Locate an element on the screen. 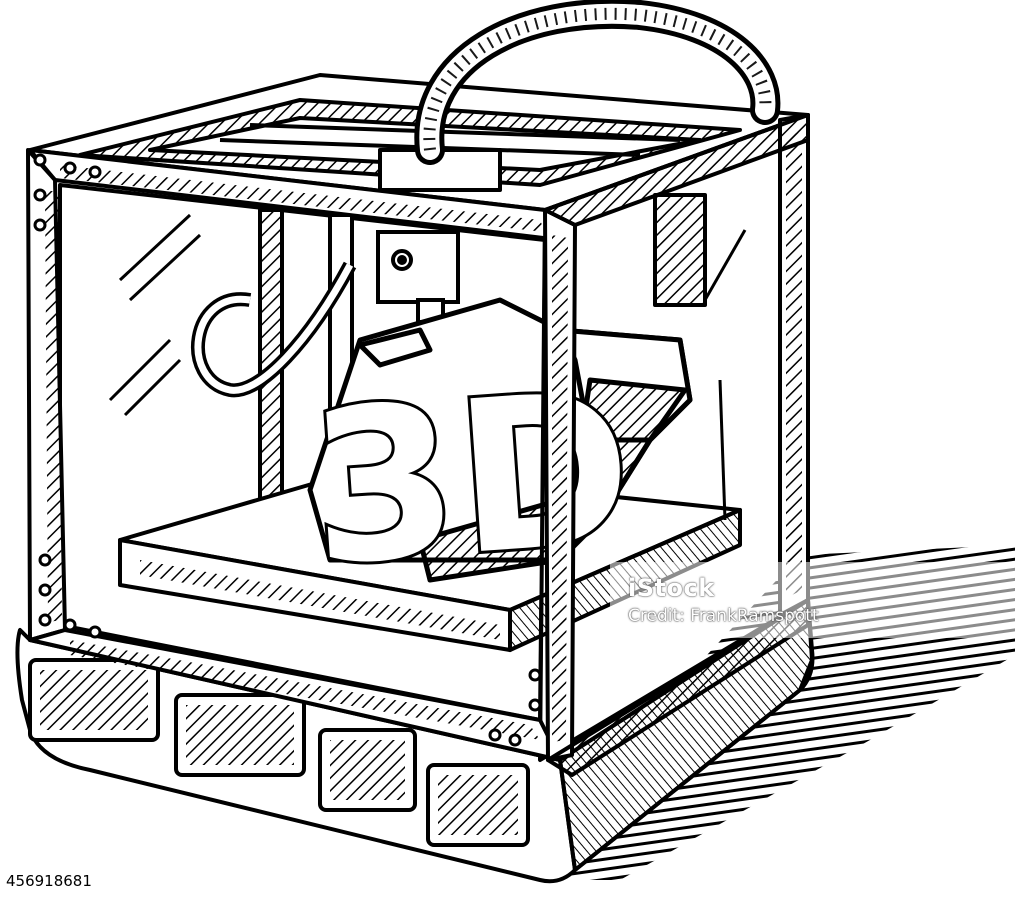 The height and width of the screenshot is (900, 1024). printed-3d-object is located at coordinates (500, 440).